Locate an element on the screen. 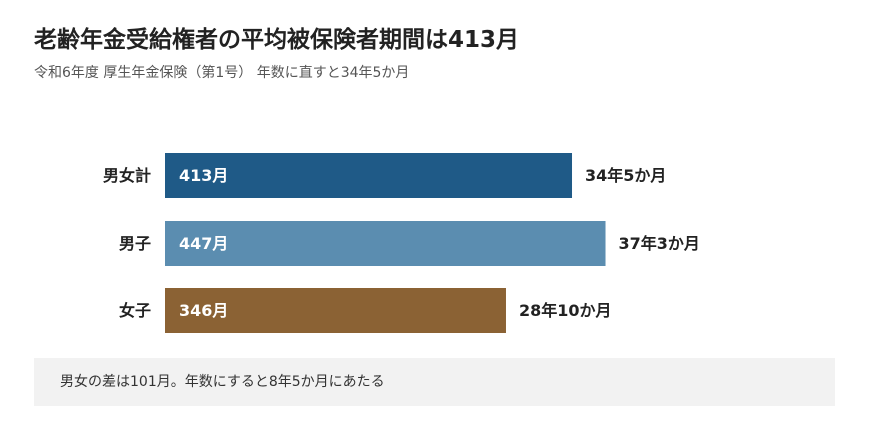 This screenshot has width=870, height=440. bar-value-label: 34年5か月 is located at coordinates (625, 175).